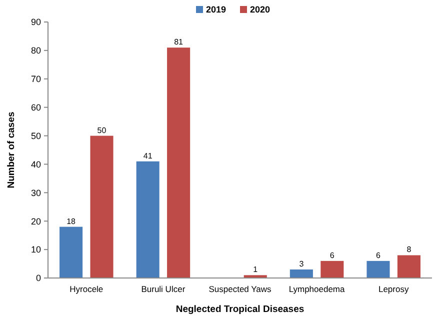  I want to click on data-label: 1, so click(255, 269).